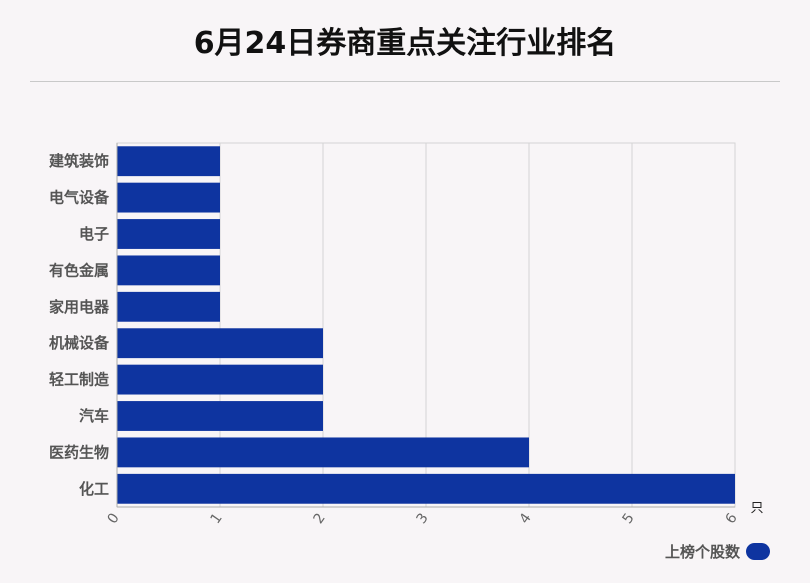 The width and height of the screenshot is (810, 583). Describe the element at coordinates (79, 380) in the screenshot. I see `y-category-label-6: 轻工制造` at that location.